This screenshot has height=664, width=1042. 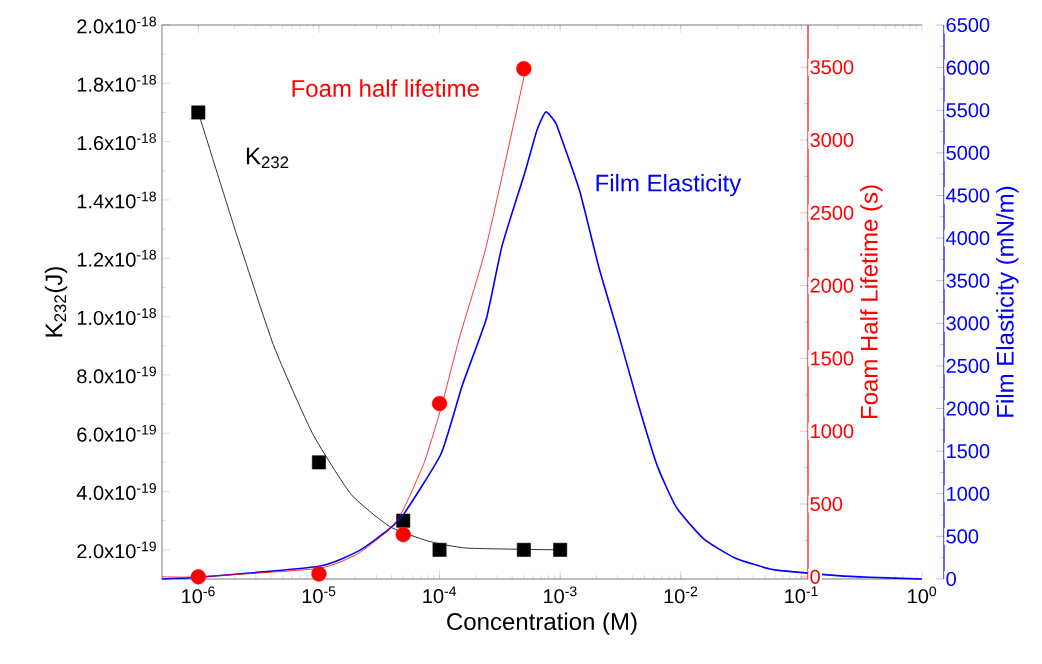 I want to click on y2-tick-label: 2500, so click(x=832, y=212).